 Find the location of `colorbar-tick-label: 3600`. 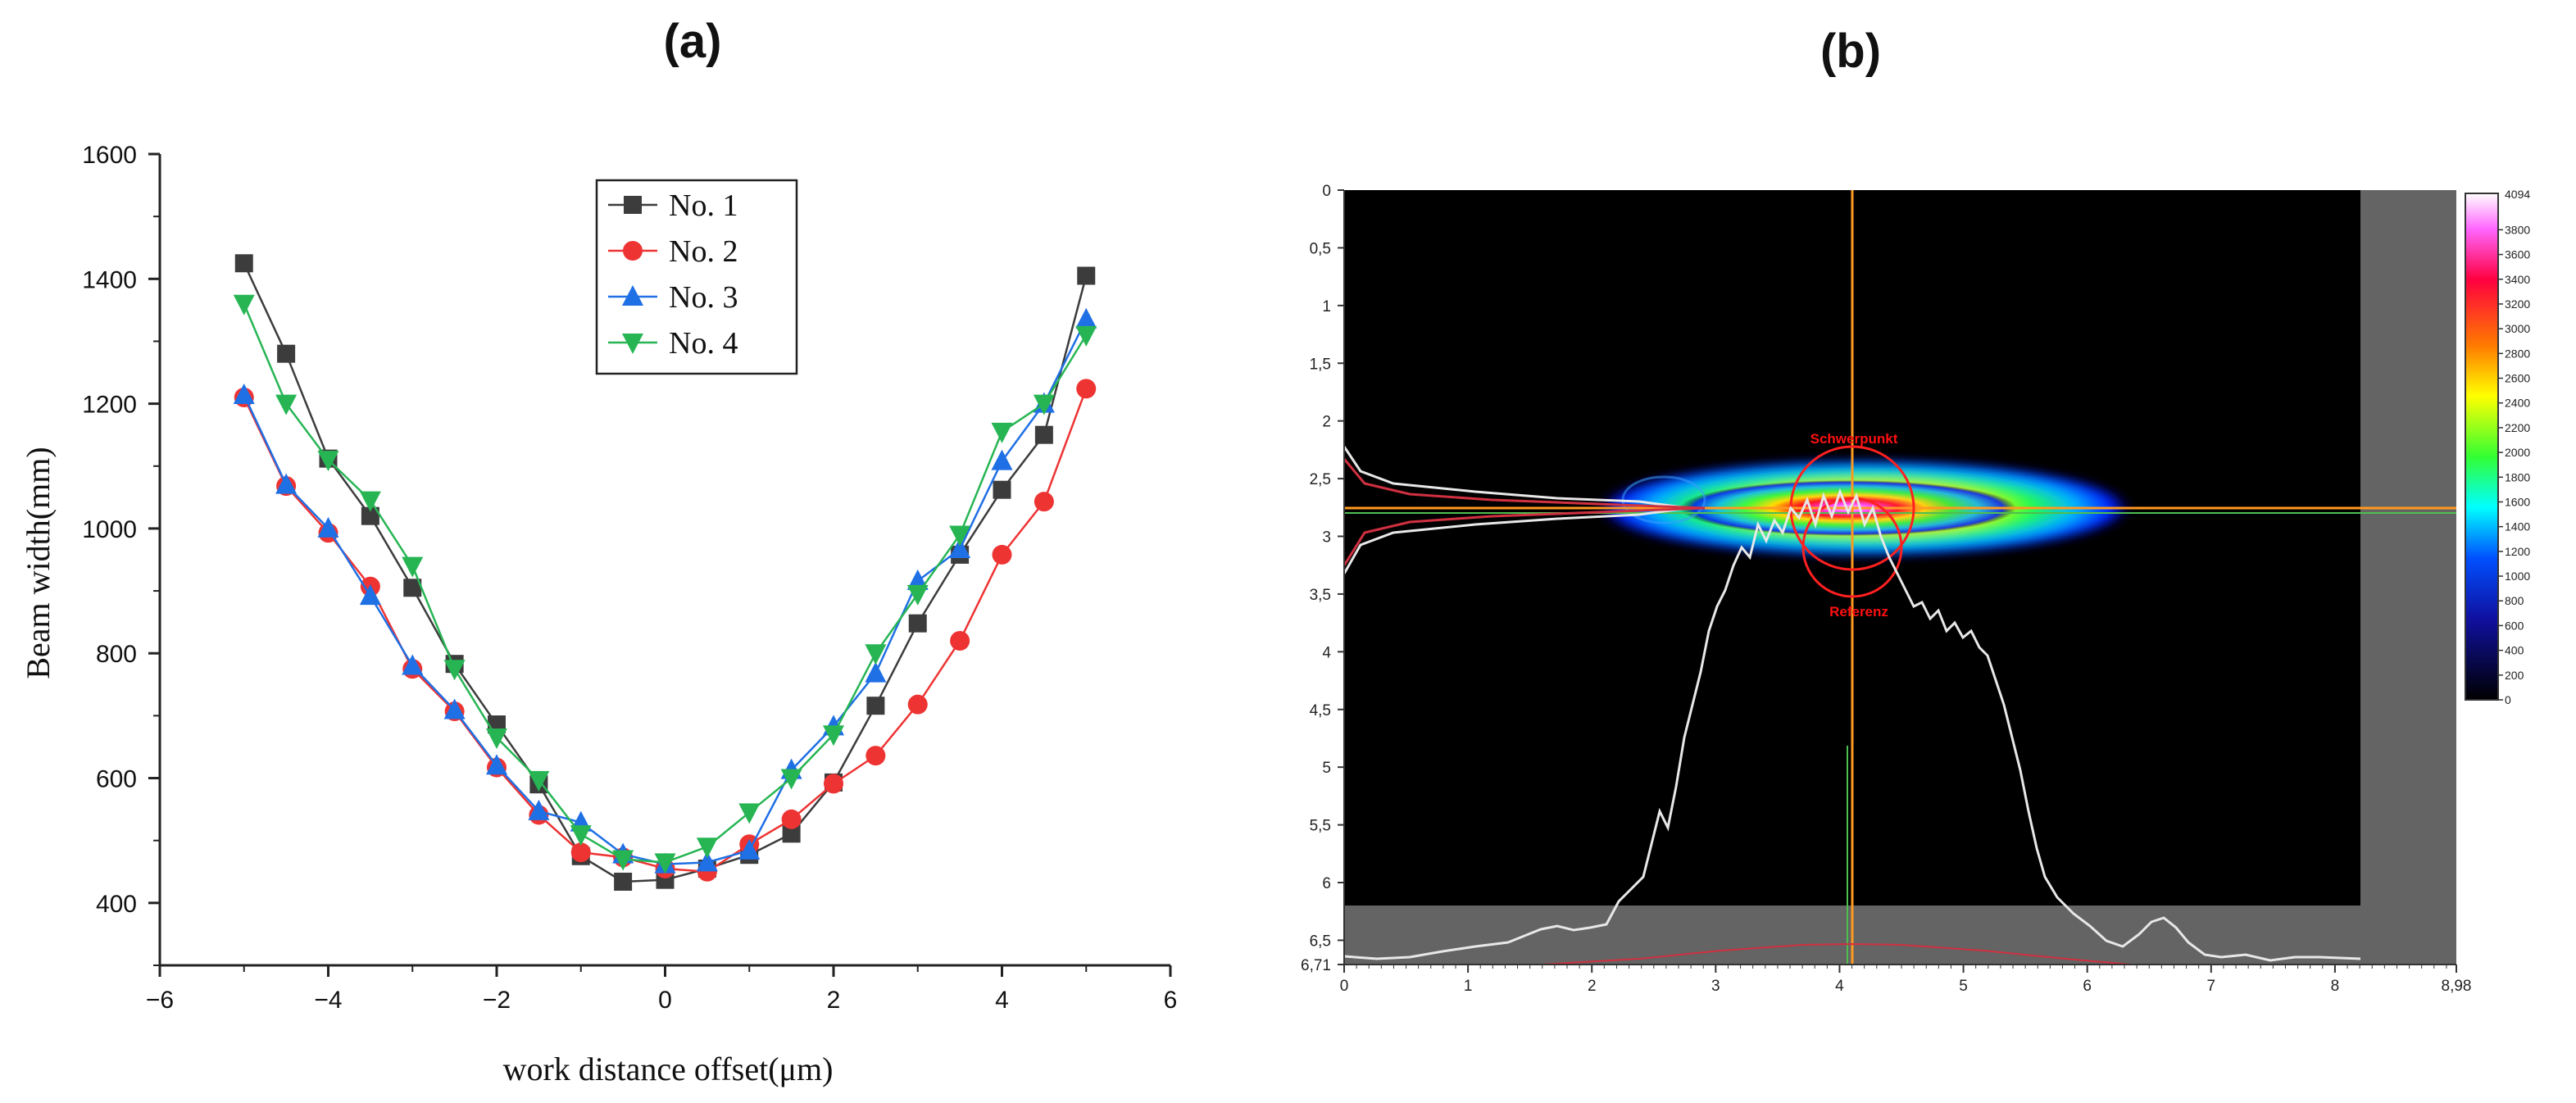

colorbar-tick-label: 3600 is located at coordinates (2517, 254).